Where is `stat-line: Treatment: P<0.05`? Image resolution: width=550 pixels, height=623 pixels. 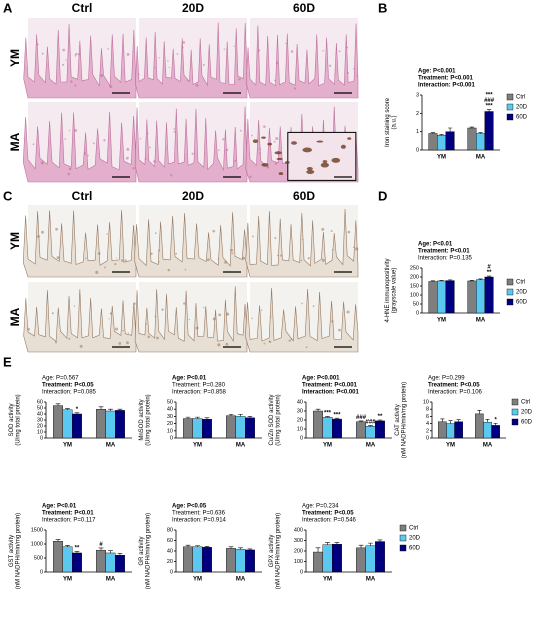 stat-line: Treatment: P<0.05 is located at coordinates (328, 514).